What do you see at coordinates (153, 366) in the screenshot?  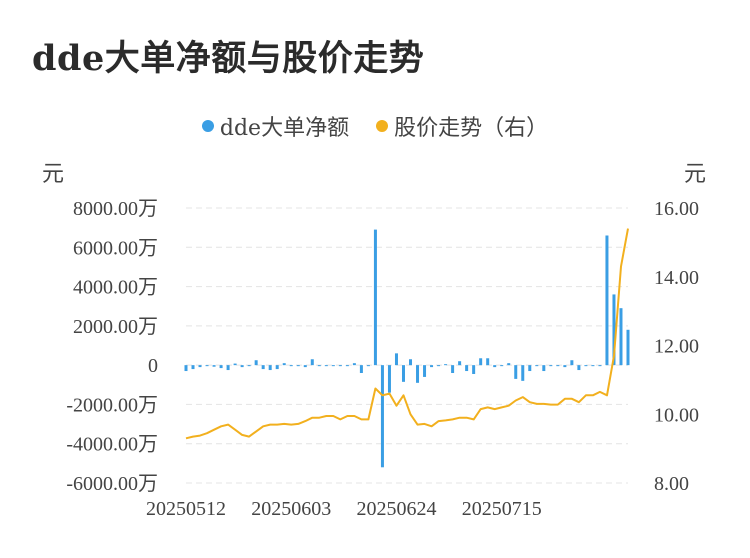 I see `left-axis-tick-label: 0` at bounding box center [153, 366].